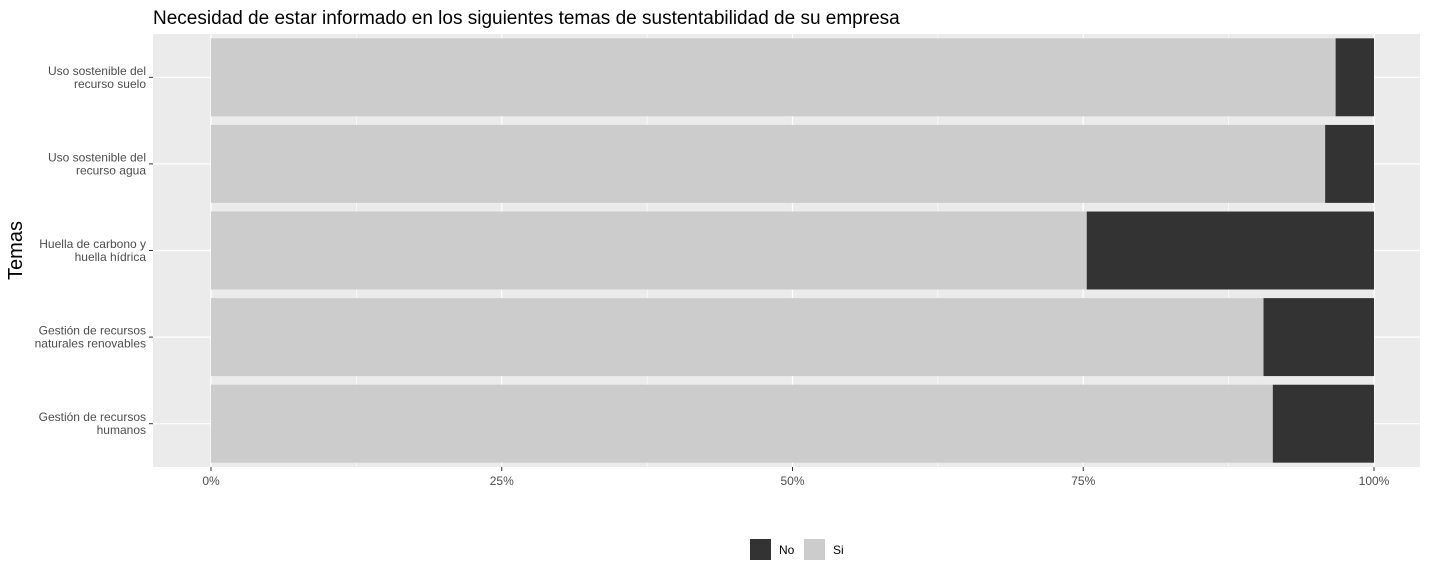  What do you see at coordinates (502, 481) in the screenshot?
I see `x-tick-label: 25%` at bounding box center [502, 481].